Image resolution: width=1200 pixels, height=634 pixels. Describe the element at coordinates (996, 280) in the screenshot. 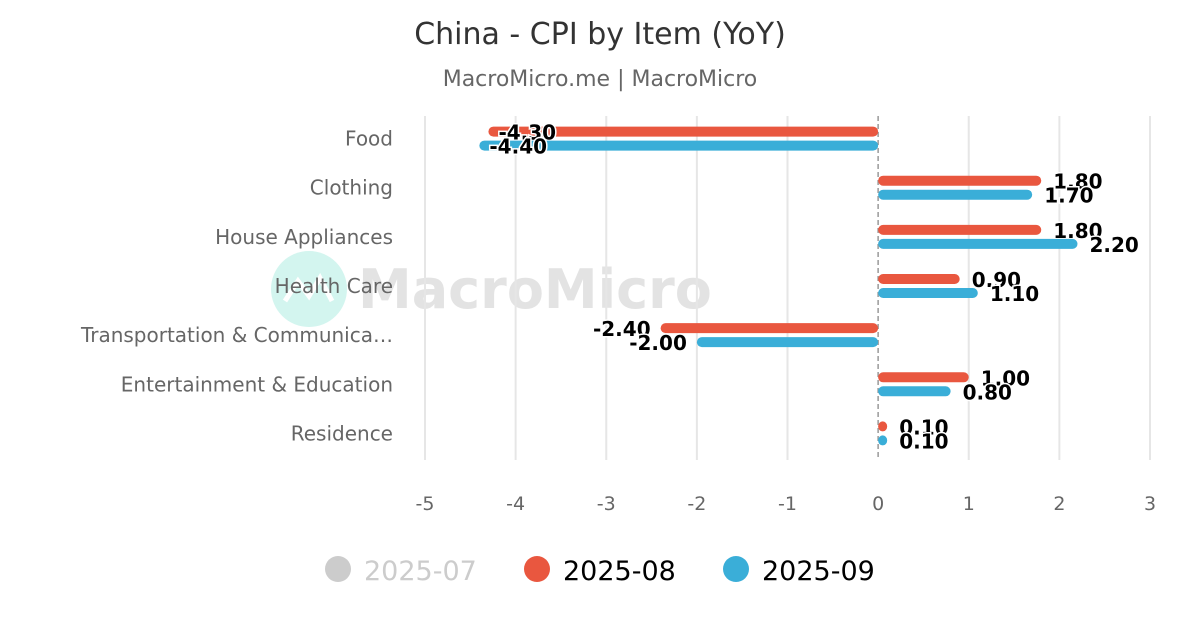

I see `data-label: 0.90` at that location.